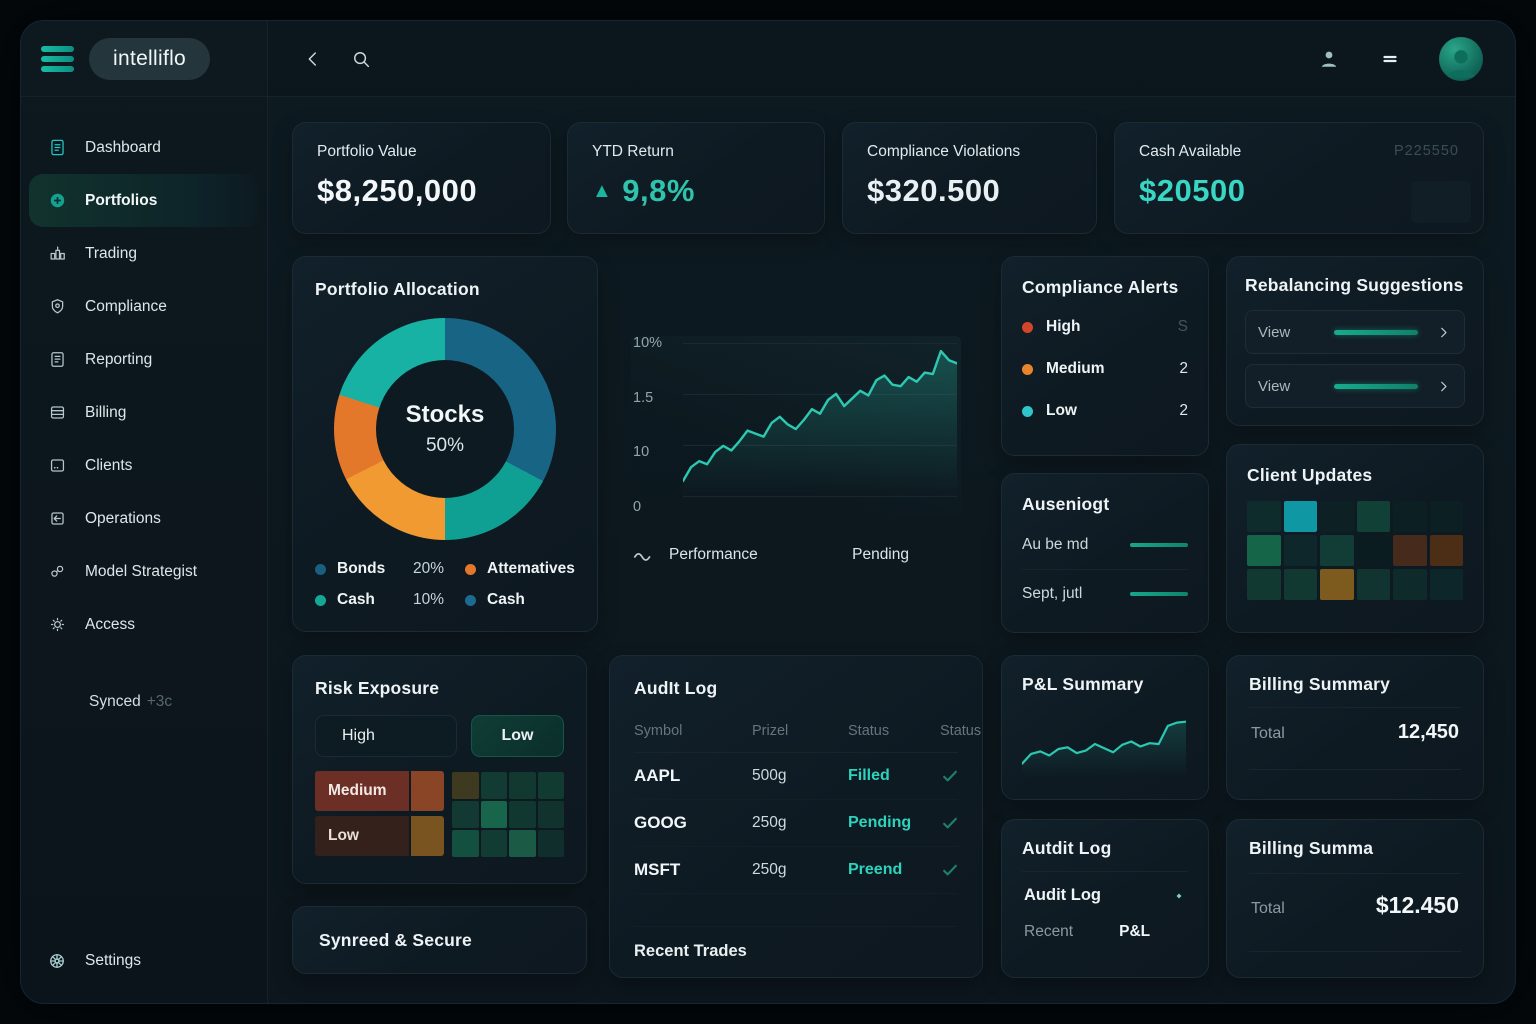 This screenshot has height=1024, width=1536. What do you see at coordinates (1268, 733) in the screenshot?
I see `total-label: Total` at bounding box center [1268, 733].